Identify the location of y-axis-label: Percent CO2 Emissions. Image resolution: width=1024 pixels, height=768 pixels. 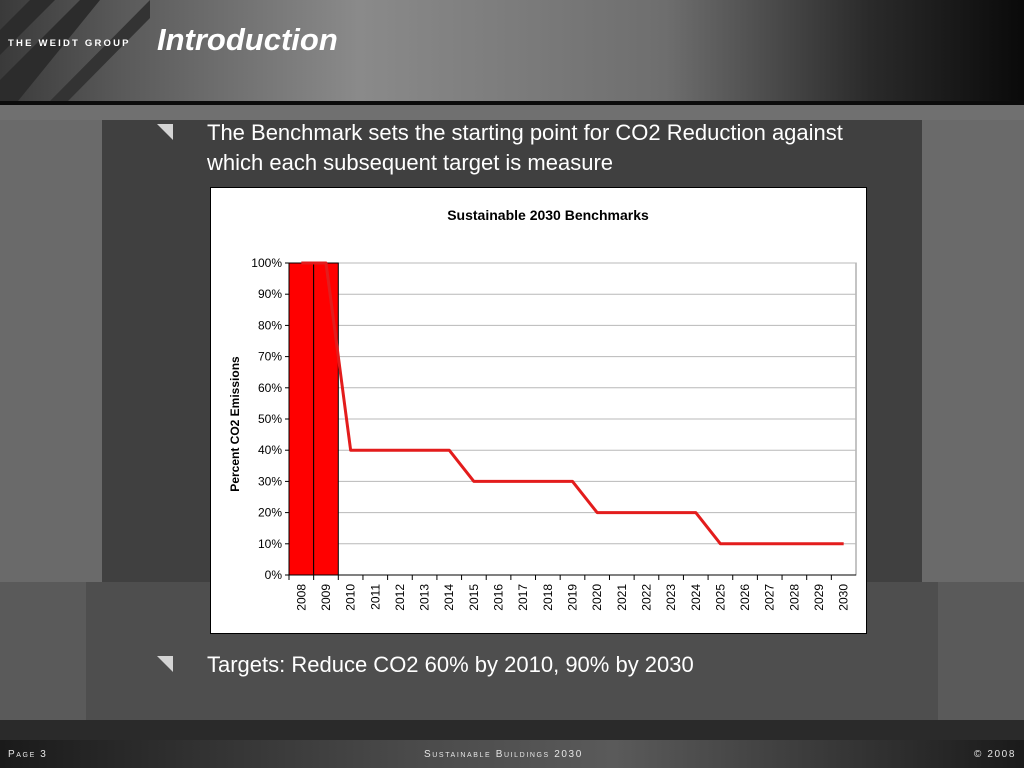
(235, 424).